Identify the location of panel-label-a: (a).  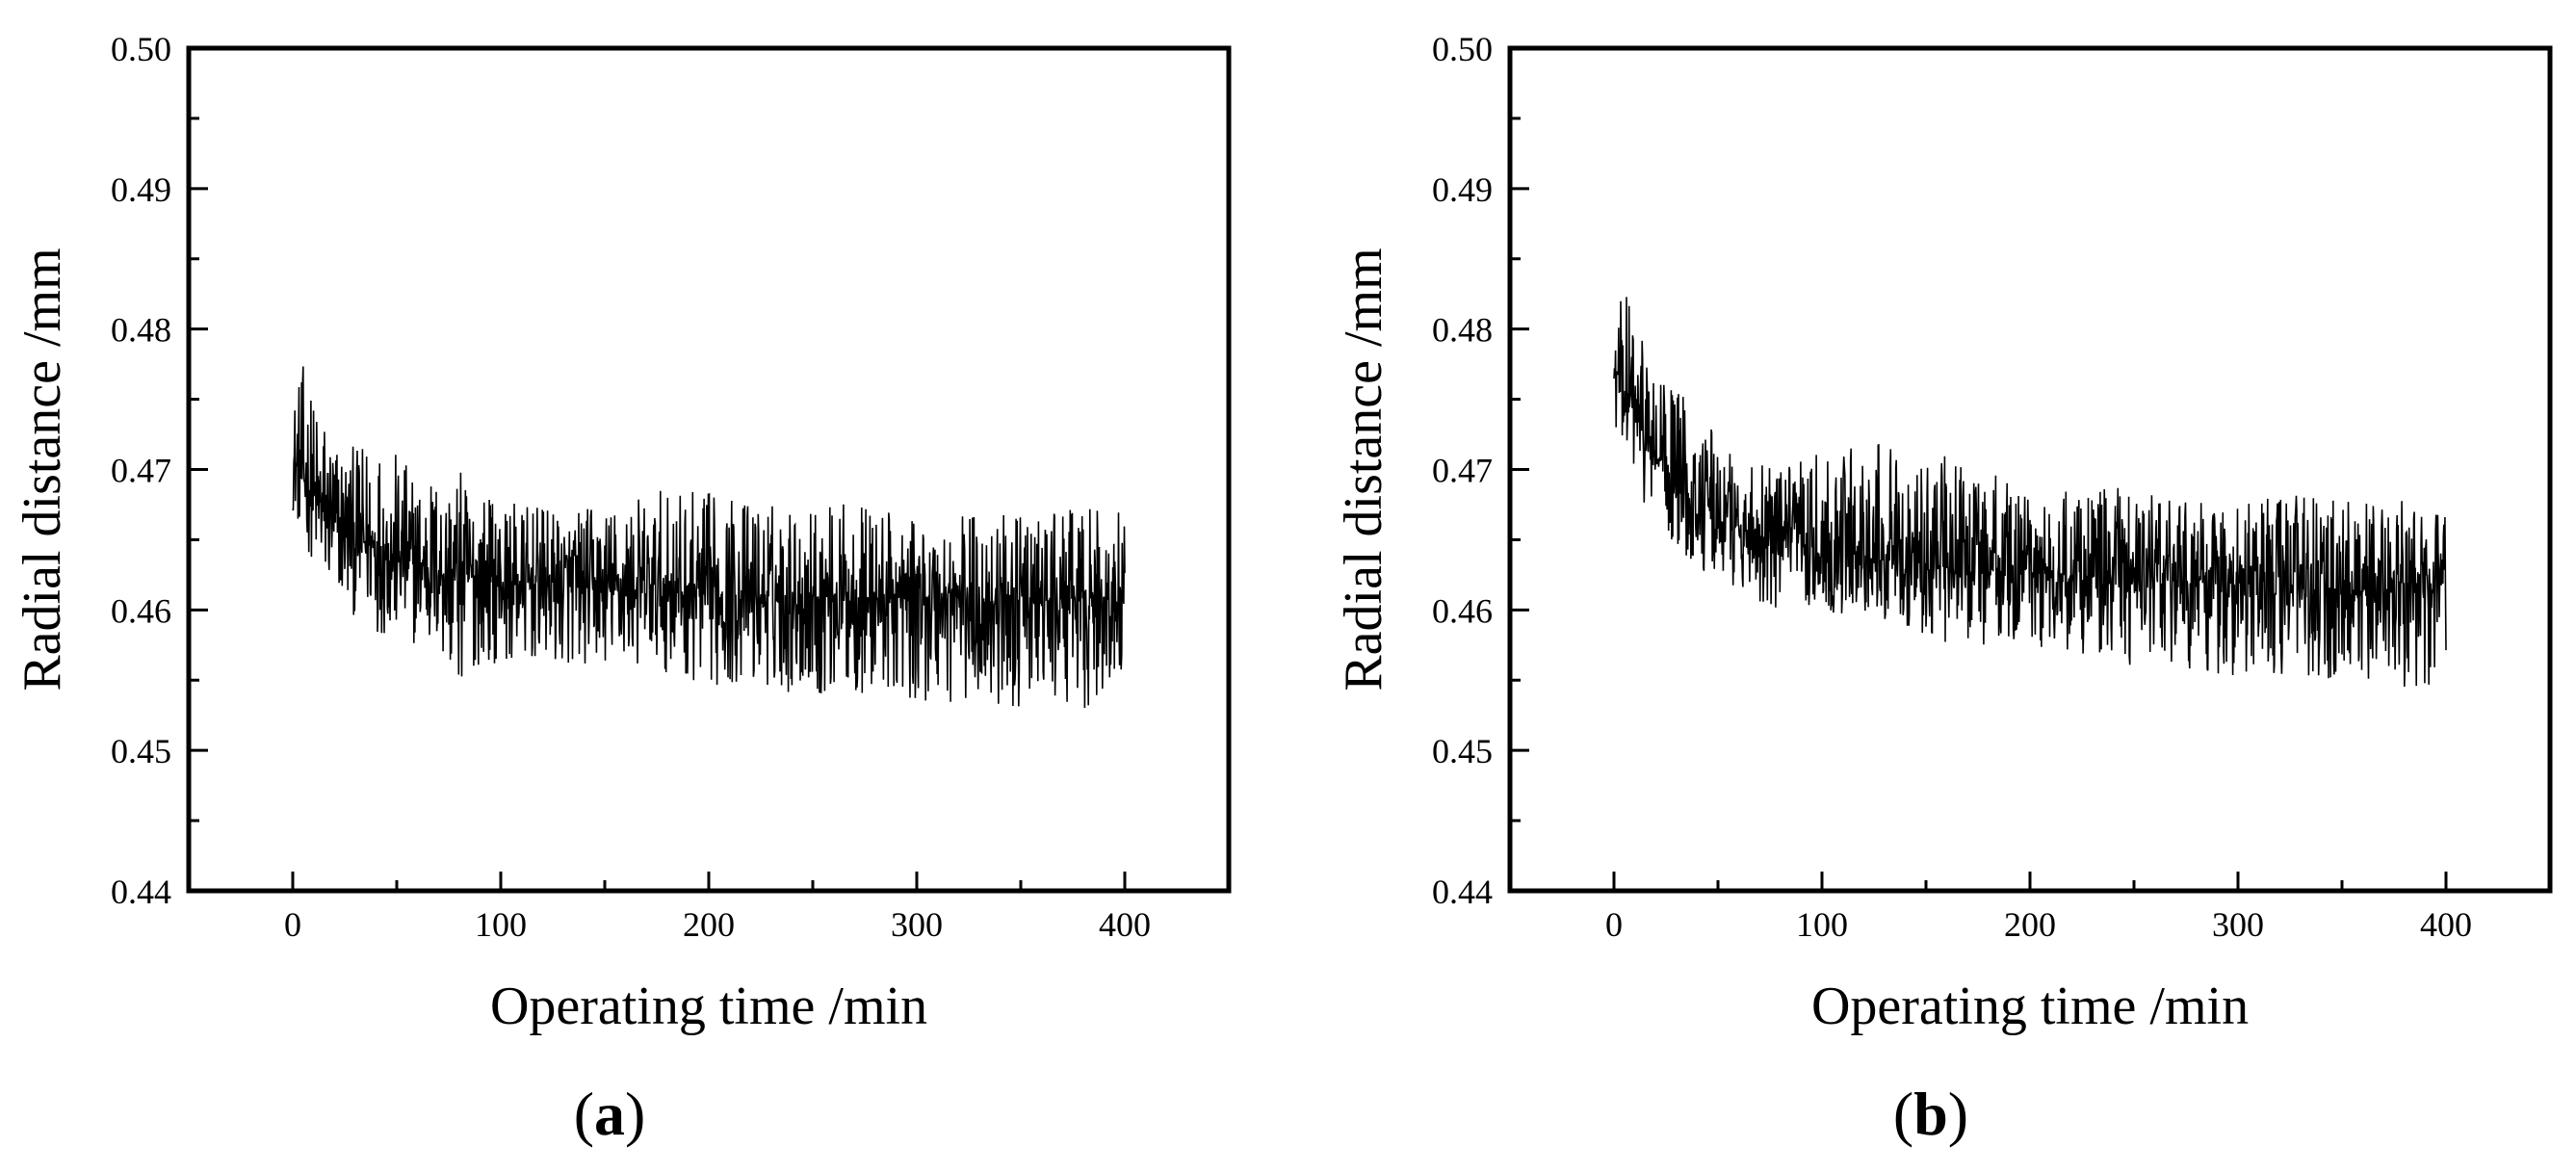
(610, 1114).